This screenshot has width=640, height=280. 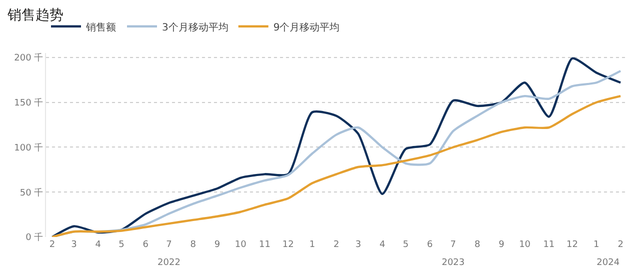 I want to click on x2-tick-label: 2024, so click(x=608, y=263).